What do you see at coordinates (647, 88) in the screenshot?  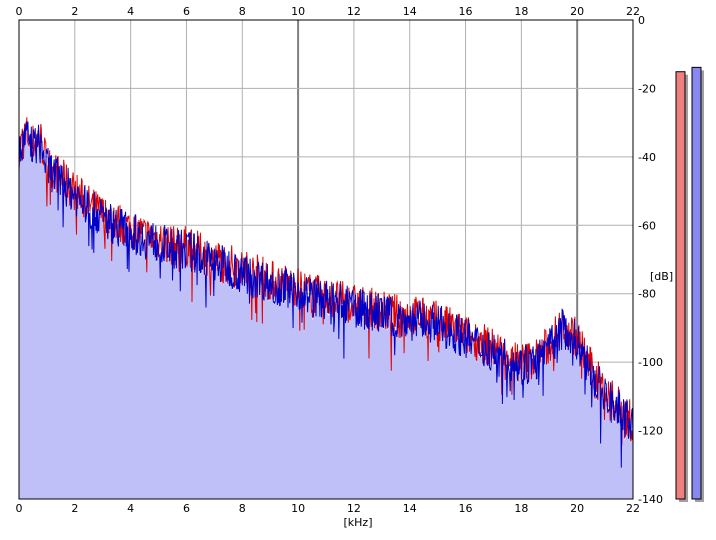 I see `y-tick-label: -20` at bounding box center [647, 88].